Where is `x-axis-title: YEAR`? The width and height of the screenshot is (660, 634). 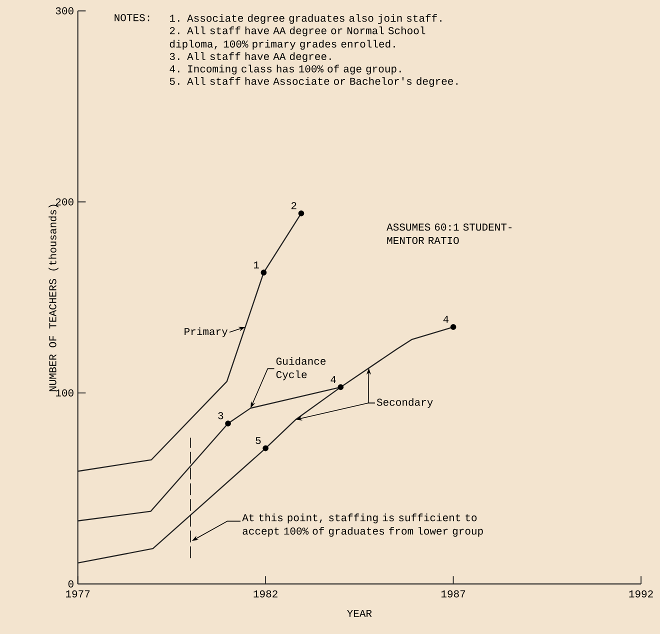
x-axis-title: YEAR is located at coordinates (359, 613).